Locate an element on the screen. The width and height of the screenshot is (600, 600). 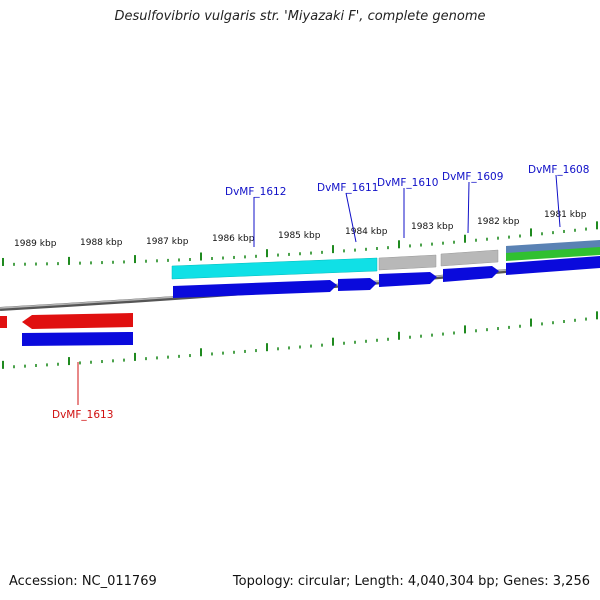
gene-block-1613-blue is located at coordinates (77, 339).